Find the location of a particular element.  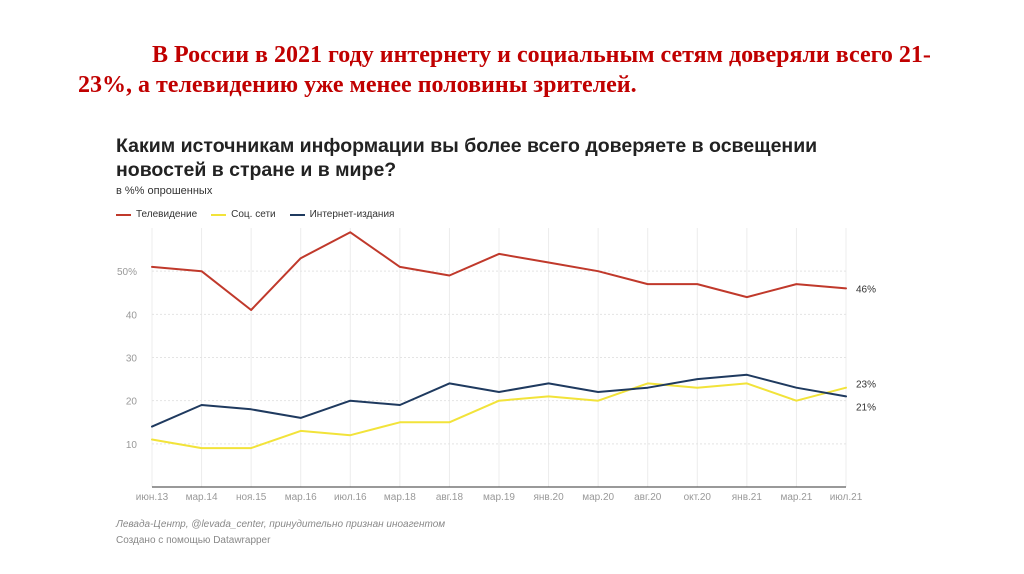

x-tick-label: янв.21 is located at coordinates (747, 497).